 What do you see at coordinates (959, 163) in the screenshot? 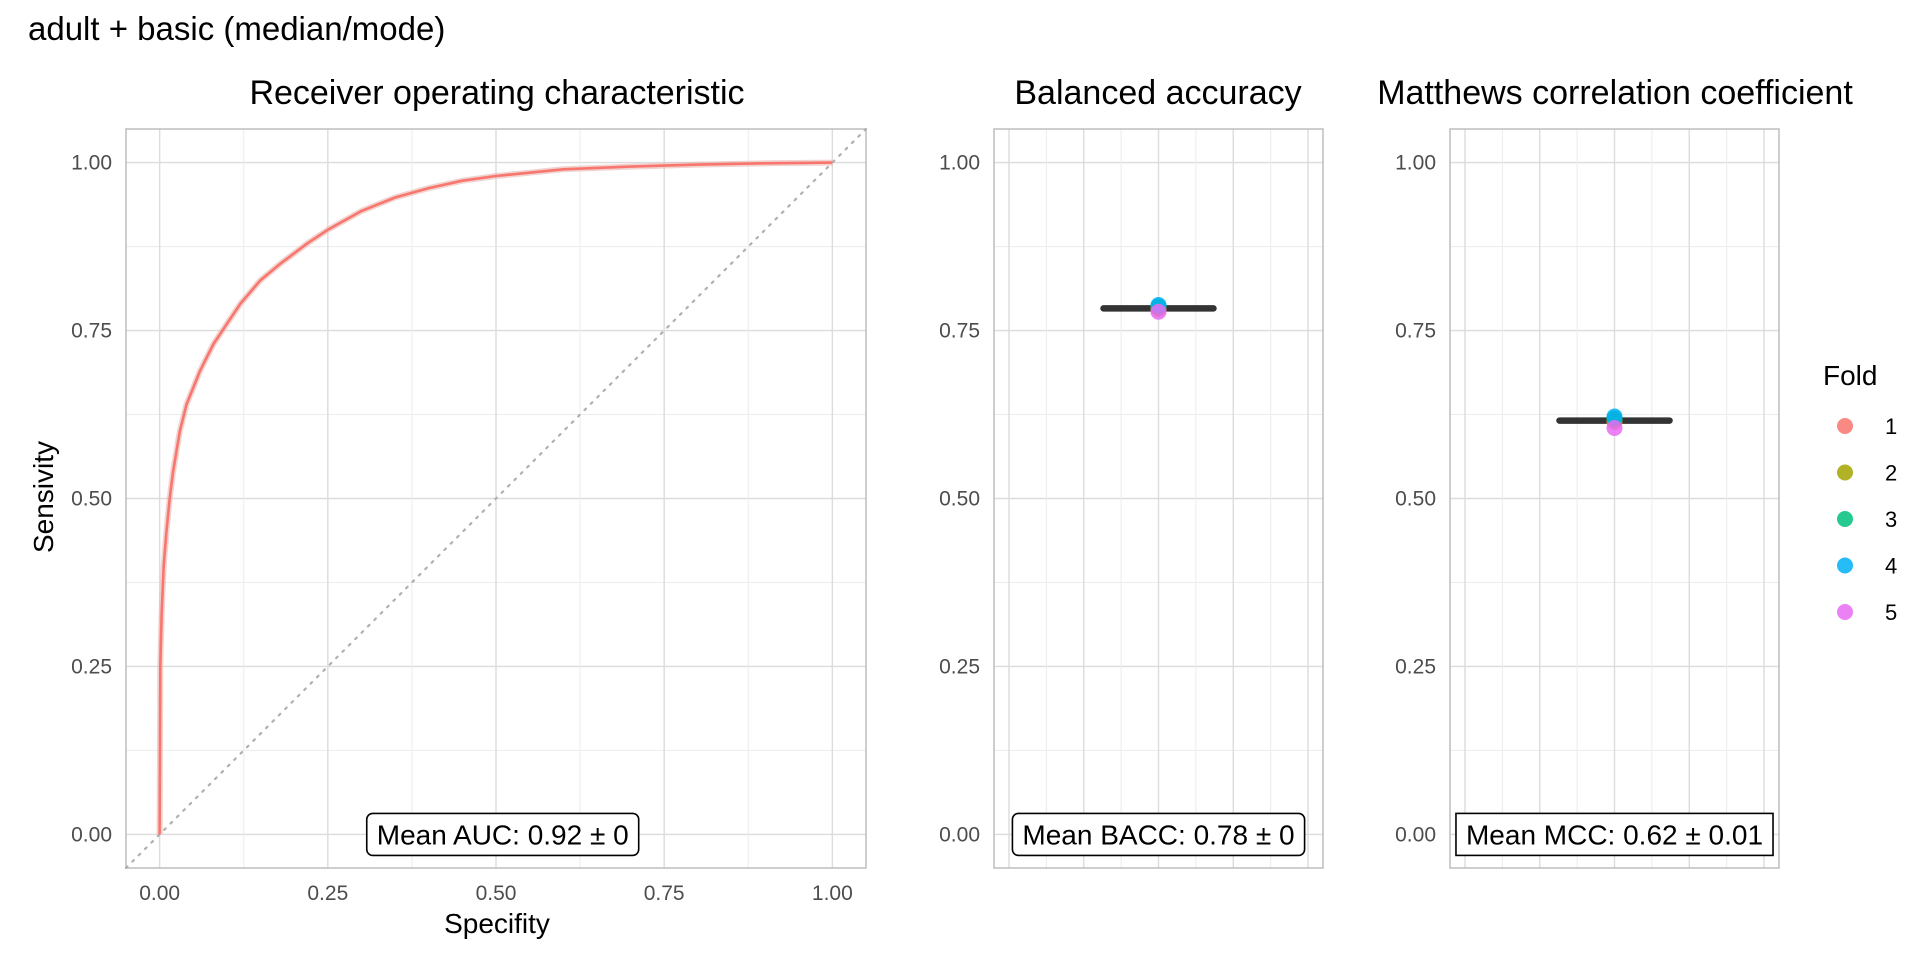
I see `bacc-y-tick-label: 1.00` at bounding box center [959, 163].